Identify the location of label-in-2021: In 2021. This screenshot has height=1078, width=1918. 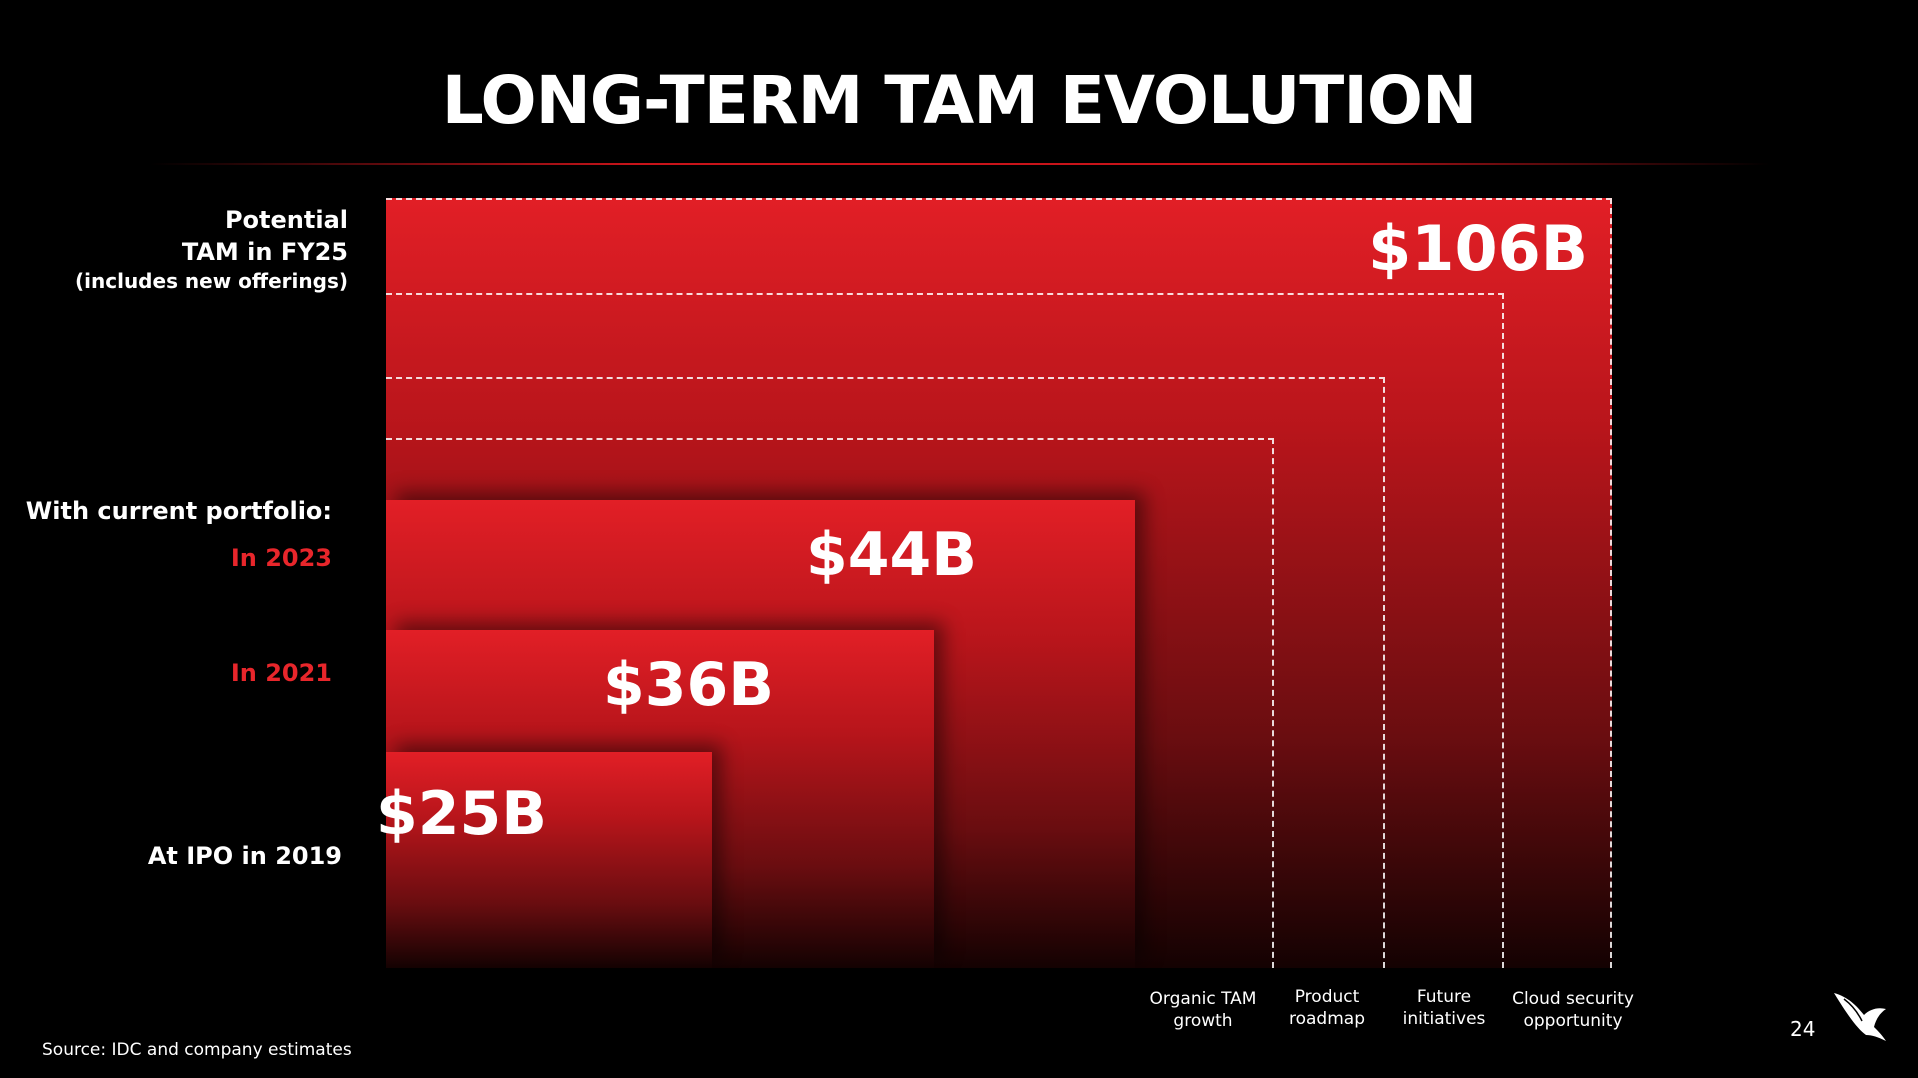
(281, 673).